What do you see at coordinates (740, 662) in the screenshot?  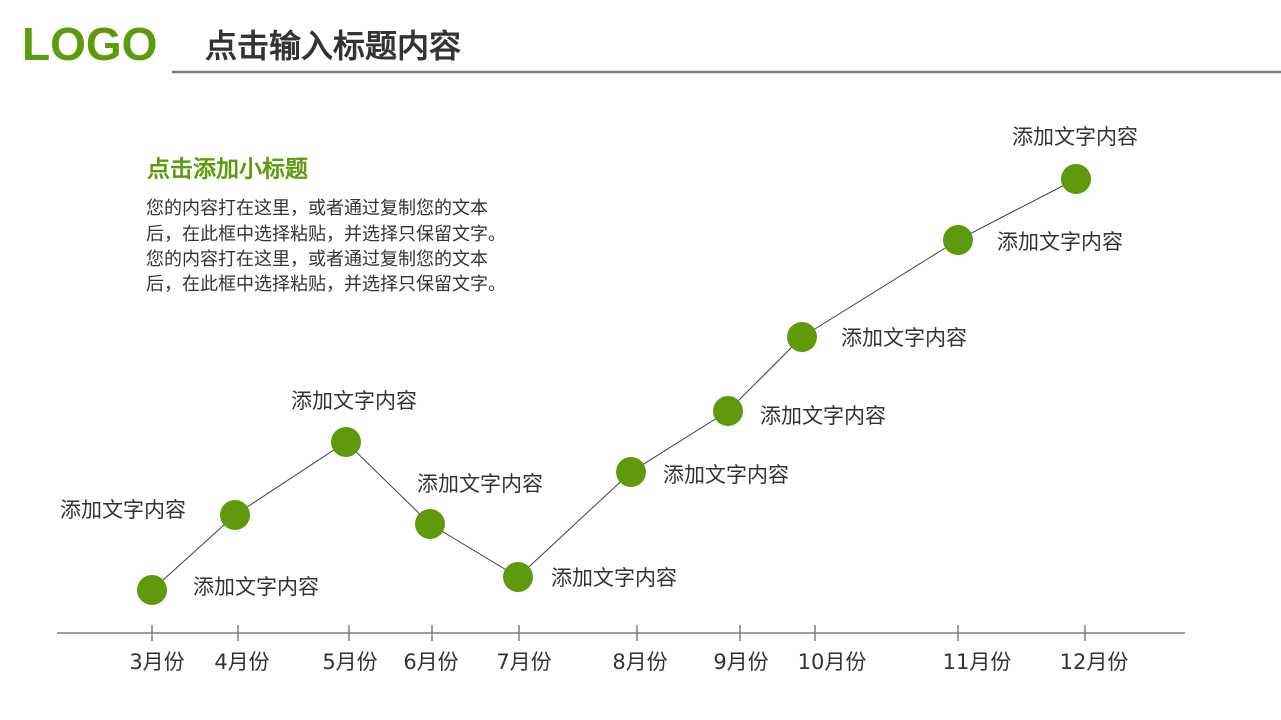 I see `month-label: 9月份` at bounding box center [740, 662].